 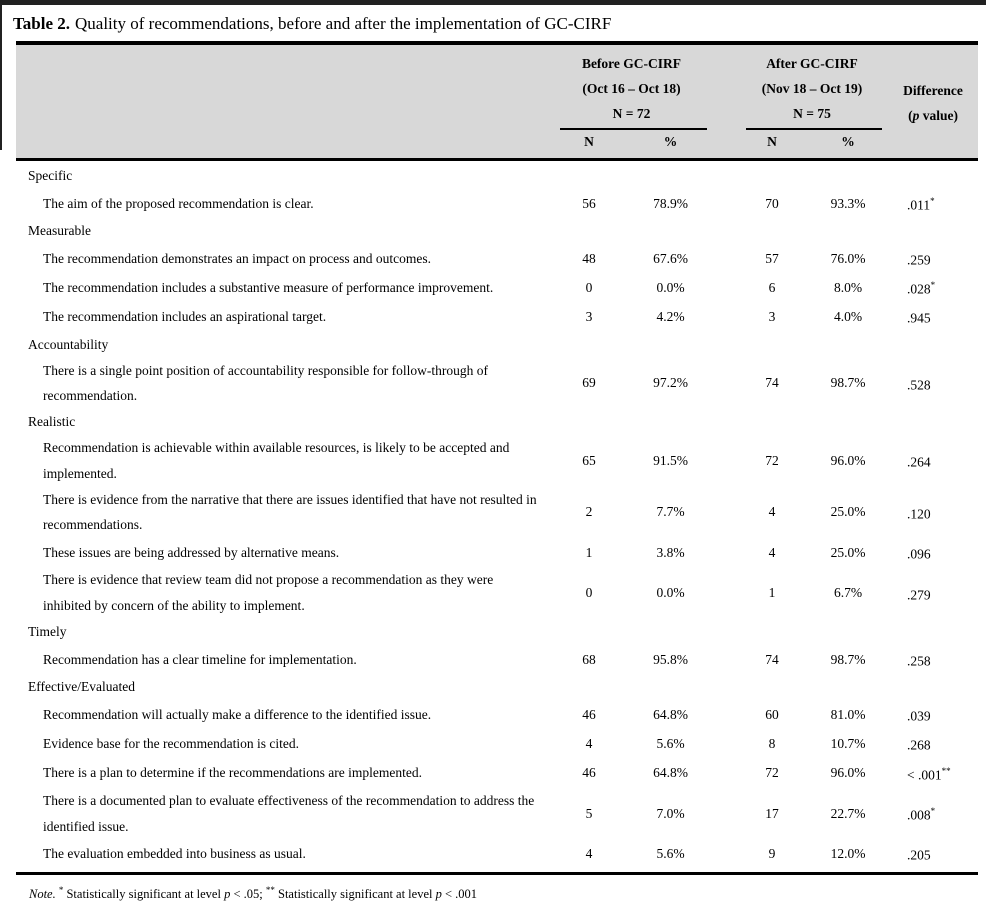 I want to click on after-pct-value: 81.0%, so click(x=848, y=714).